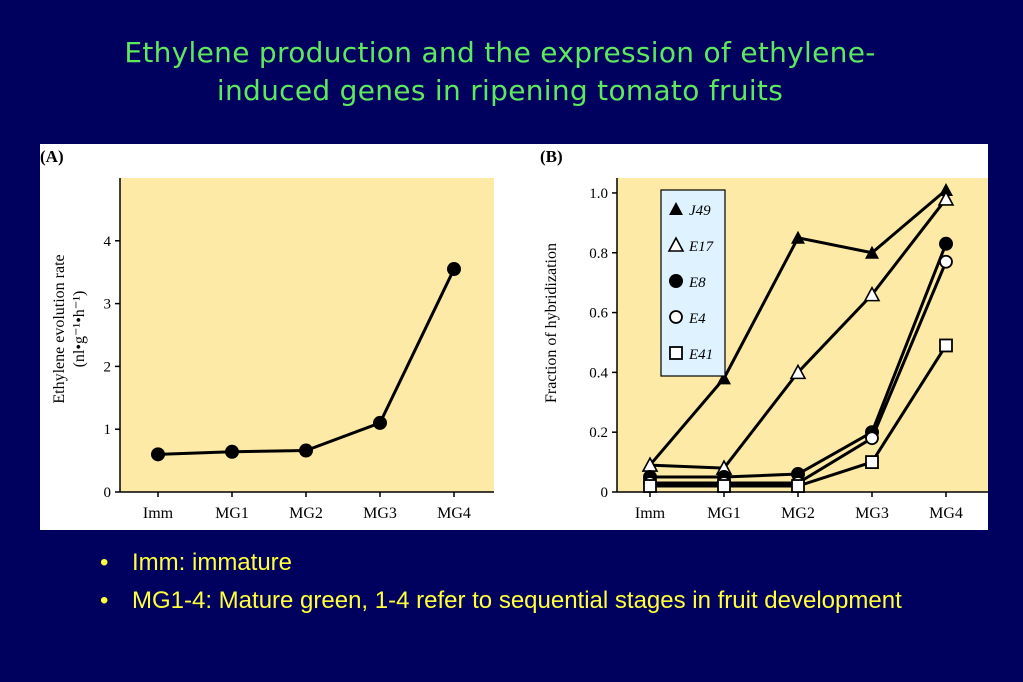 The width and height of the screenshot is (1023, 682). I want to click on y-tick-label: 0.2, so click(598, 433).